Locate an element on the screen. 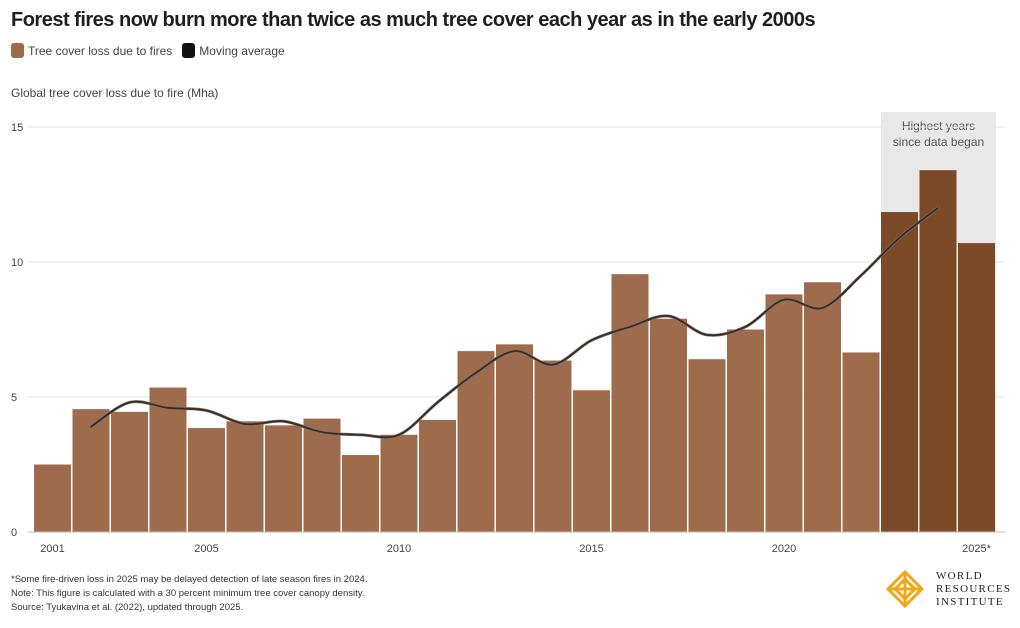 The height and width of the screenshot is (628, 1020). bar-2021 is located at coordinates (822, 407).